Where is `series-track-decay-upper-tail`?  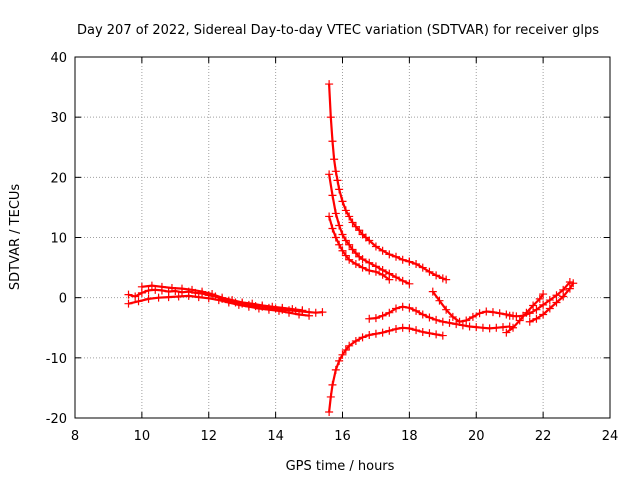 series-track-decay-upper-tail is located at coordinates (428, 270).